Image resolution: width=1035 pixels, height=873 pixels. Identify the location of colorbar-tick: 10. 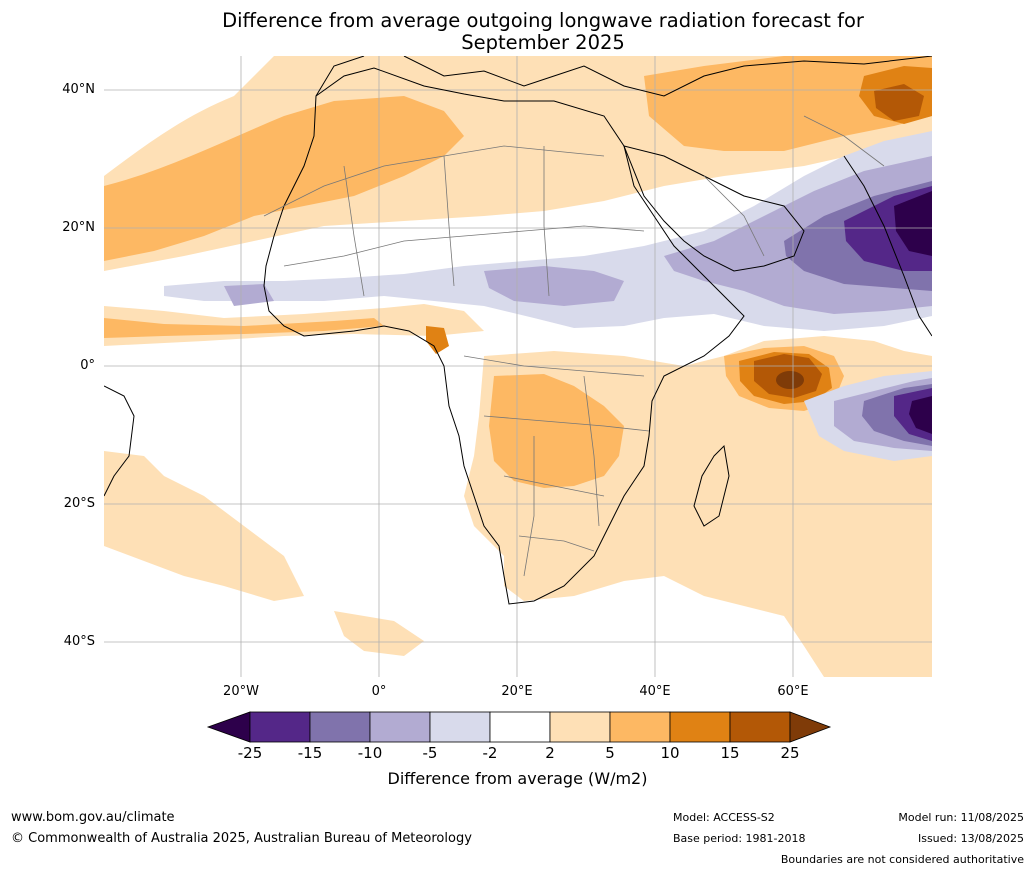
(670, 753).